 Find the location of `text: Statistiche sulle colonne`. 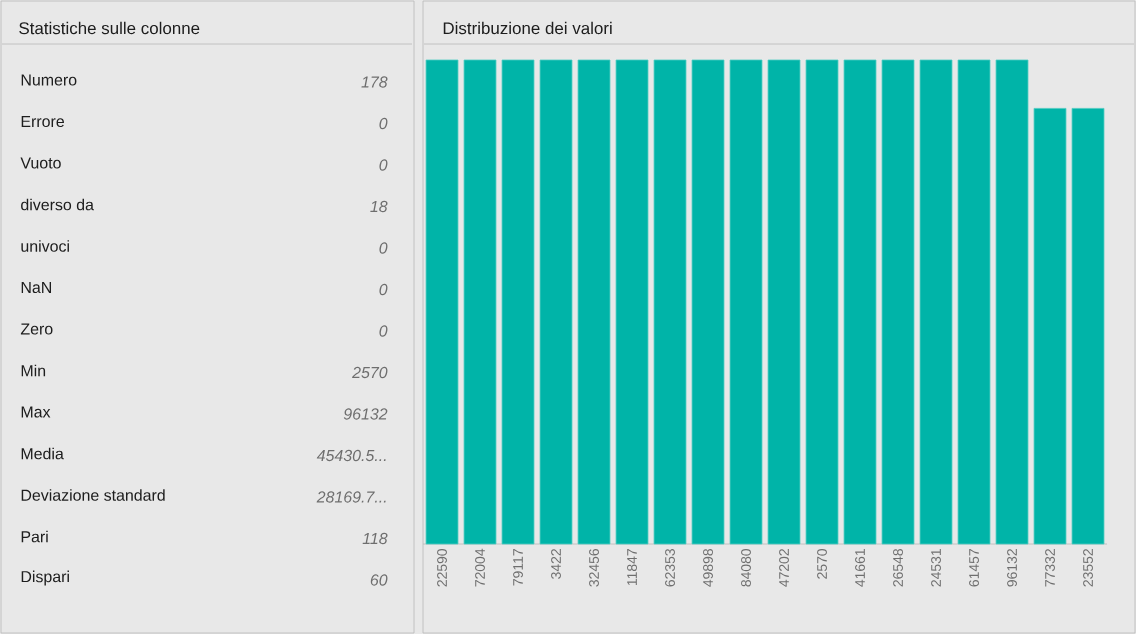

text: Statistiche sulle colonne is located at coordinates (109, 28).